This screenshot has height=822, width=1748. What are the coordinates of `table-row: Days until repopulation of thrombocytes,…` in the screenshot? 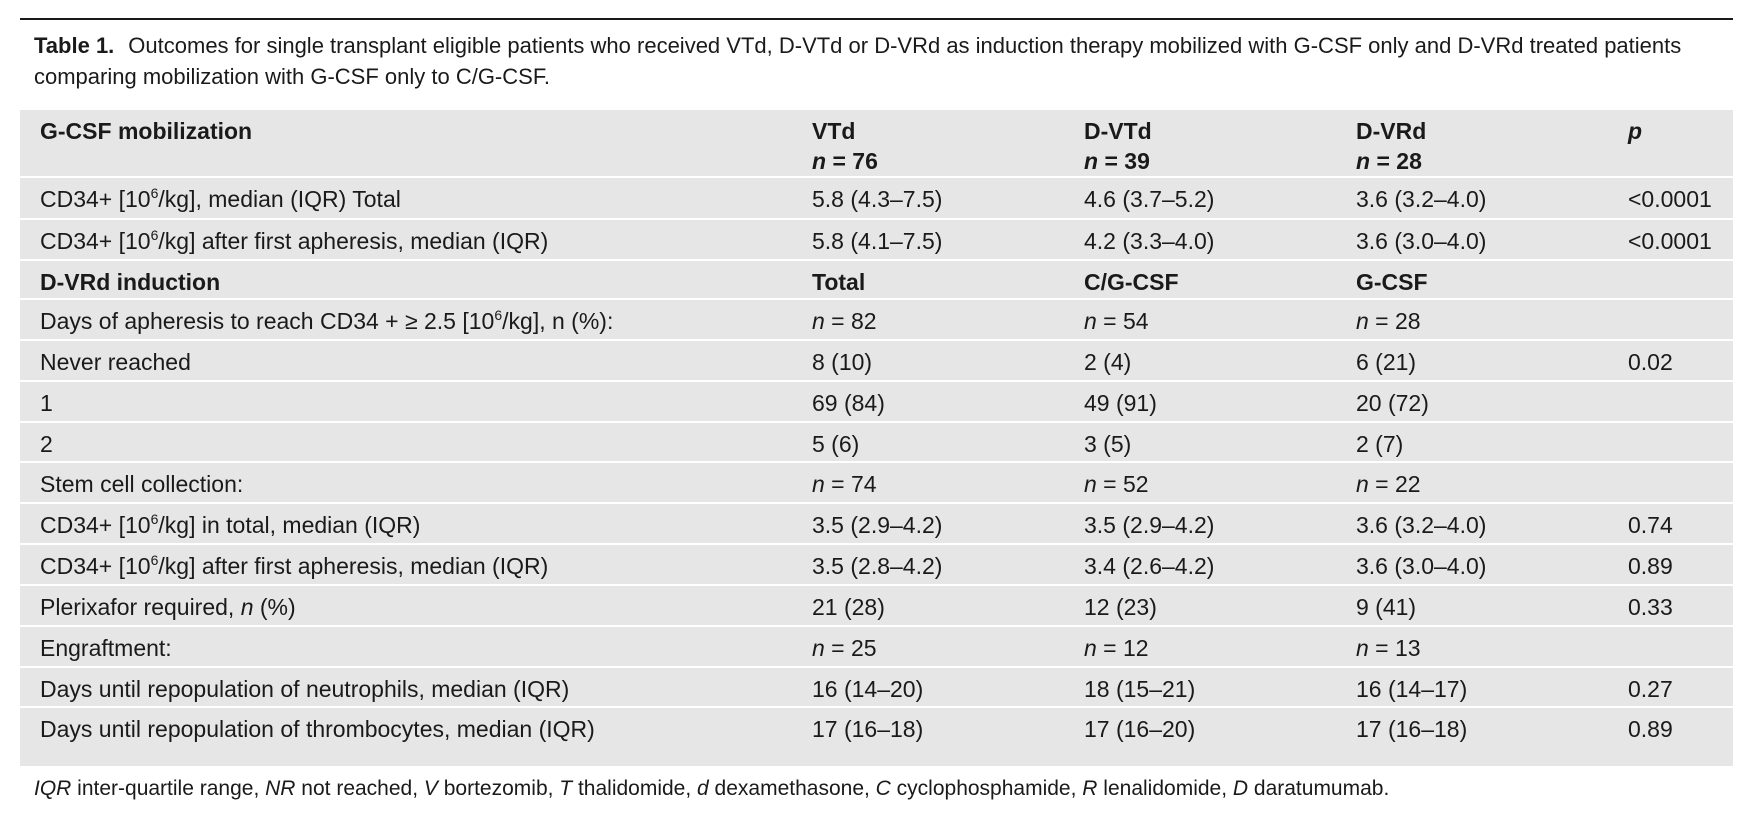 It's located at (876, 726).